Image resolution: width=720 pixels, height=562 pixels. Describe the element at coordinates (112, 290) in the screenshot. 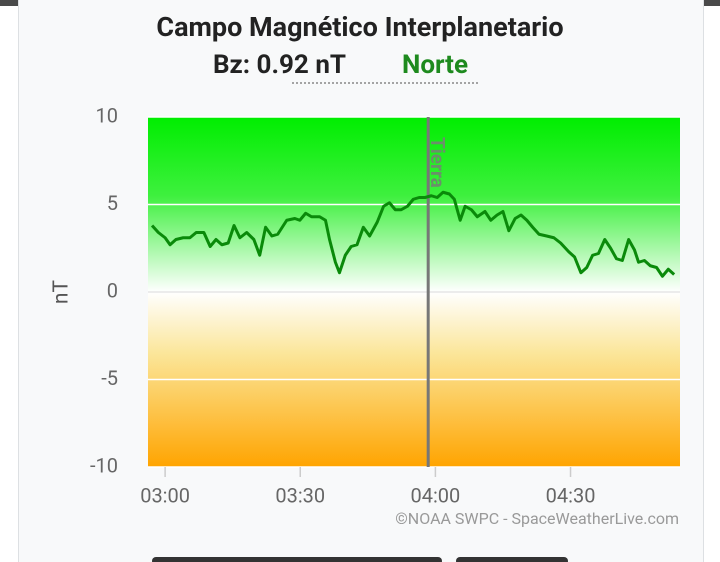

I see `y-tick-label: 0` at that location.